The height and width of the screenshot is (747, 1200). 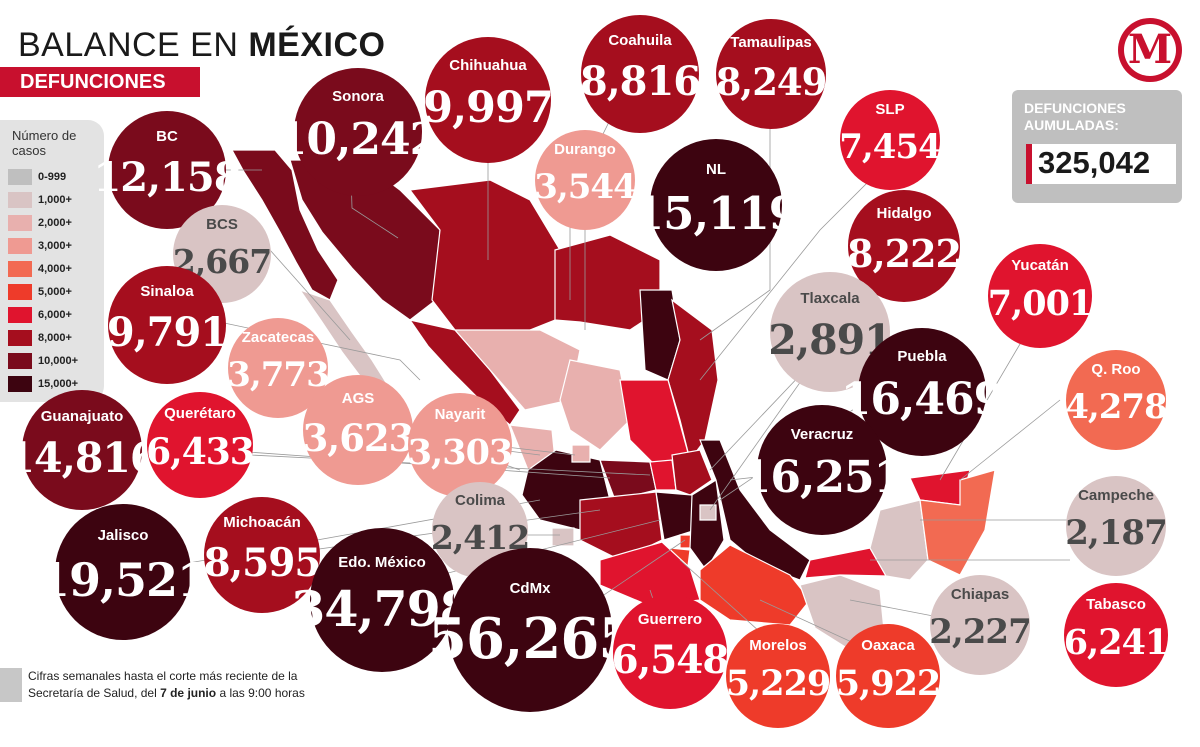 I want to click on state-bubble: Edo. México 34,798, so click(x=382, y=600).